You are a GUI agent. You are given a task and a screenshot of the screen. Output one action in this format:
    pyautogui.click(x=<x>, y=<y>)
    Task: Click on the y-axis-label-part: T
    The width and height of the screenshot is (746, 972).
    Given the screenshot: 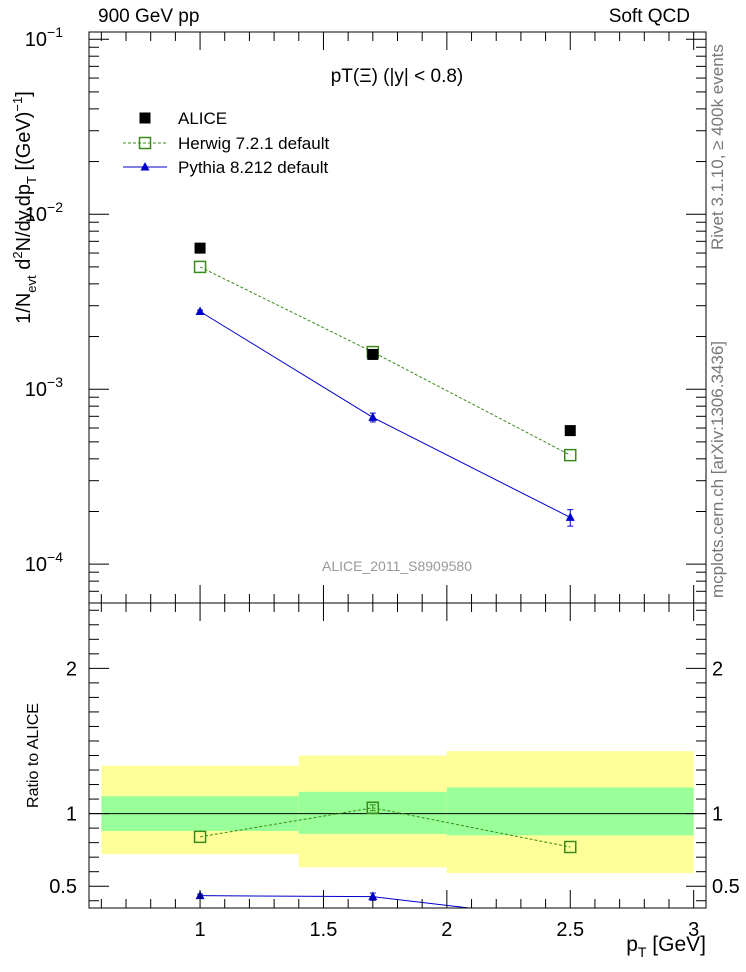 What is the action you would take?
    pyautogui.click(x=31, y=180)
    